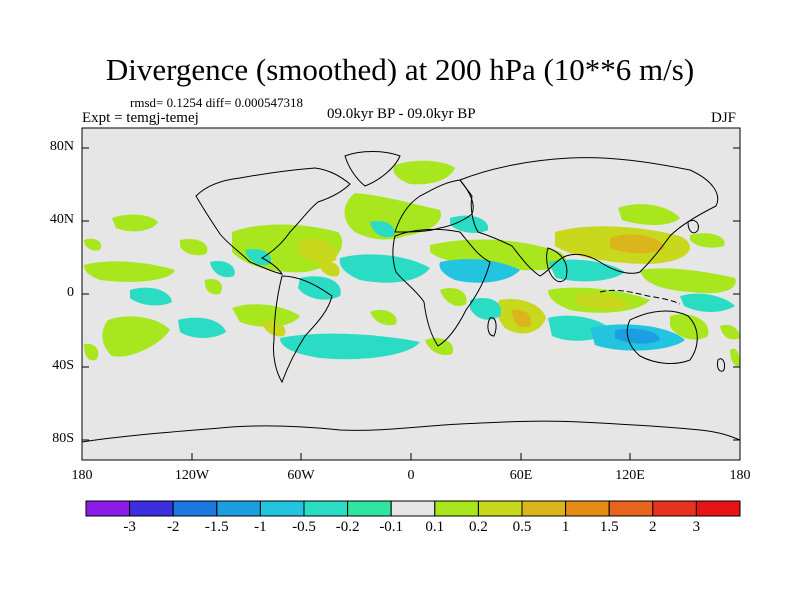 The image size is (800, 600). I want to click on lon-label: 60W, so click(301, 475).